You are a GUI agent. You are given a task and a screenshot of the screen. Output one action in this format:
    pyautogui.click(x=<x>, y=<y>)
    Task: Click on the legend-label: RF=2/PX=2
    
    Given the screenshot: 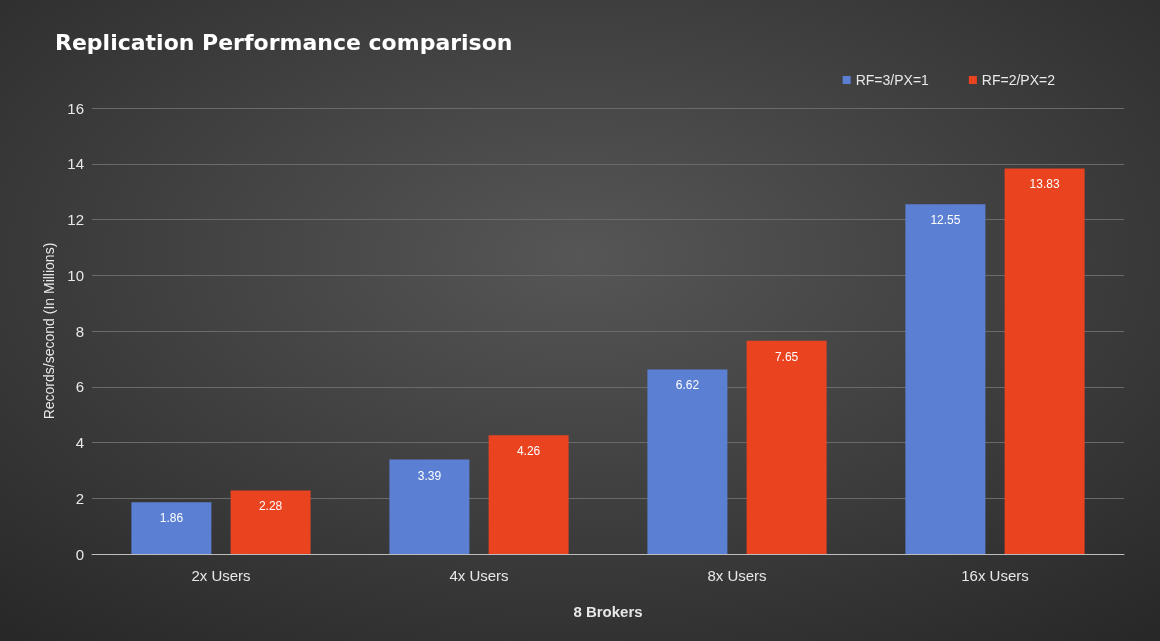 What is the action you would take?
    pyautogui.click(x=1018, y=80)
    